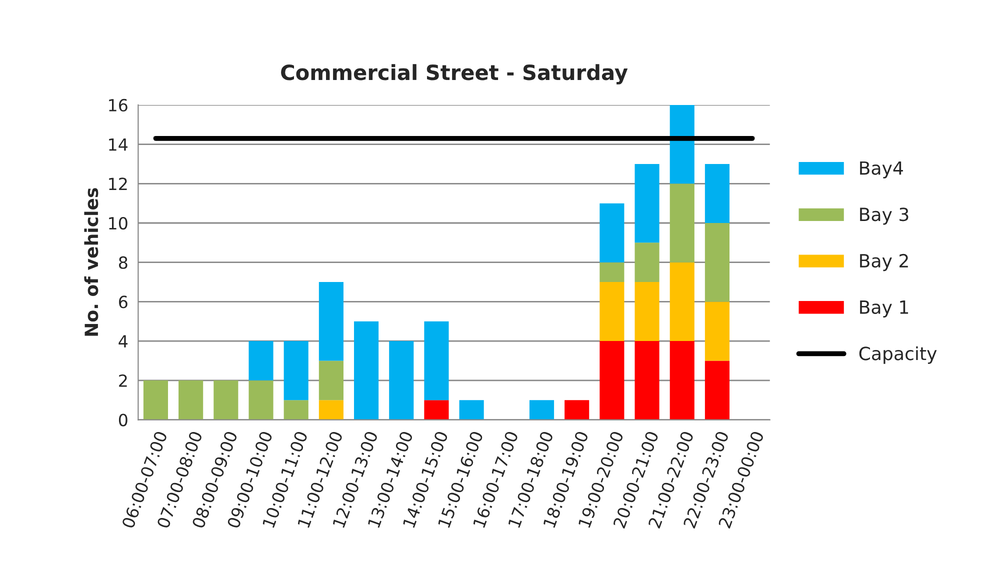  What do you see at coordinates (118, 105) in the screenshot?
I see `y-tick-label: 16` at bounding box center [118, 105].